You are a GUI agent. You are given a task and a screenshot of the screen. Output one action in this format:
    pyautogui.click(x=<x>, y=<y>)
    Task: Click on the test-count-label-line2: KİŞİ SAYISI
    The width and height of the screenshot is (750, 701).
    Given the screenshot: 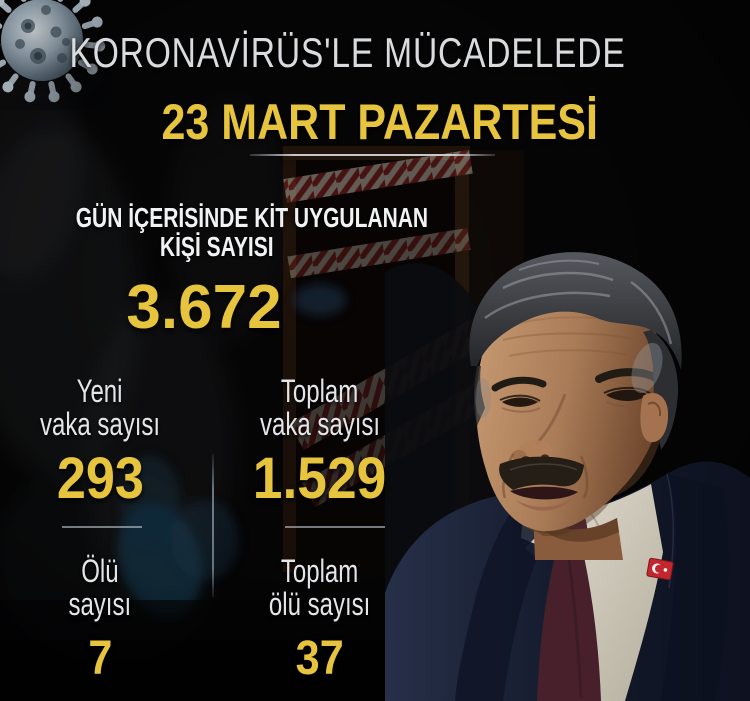 What is the action you would take?
    pyautogui.click(x=217, y=246)
    